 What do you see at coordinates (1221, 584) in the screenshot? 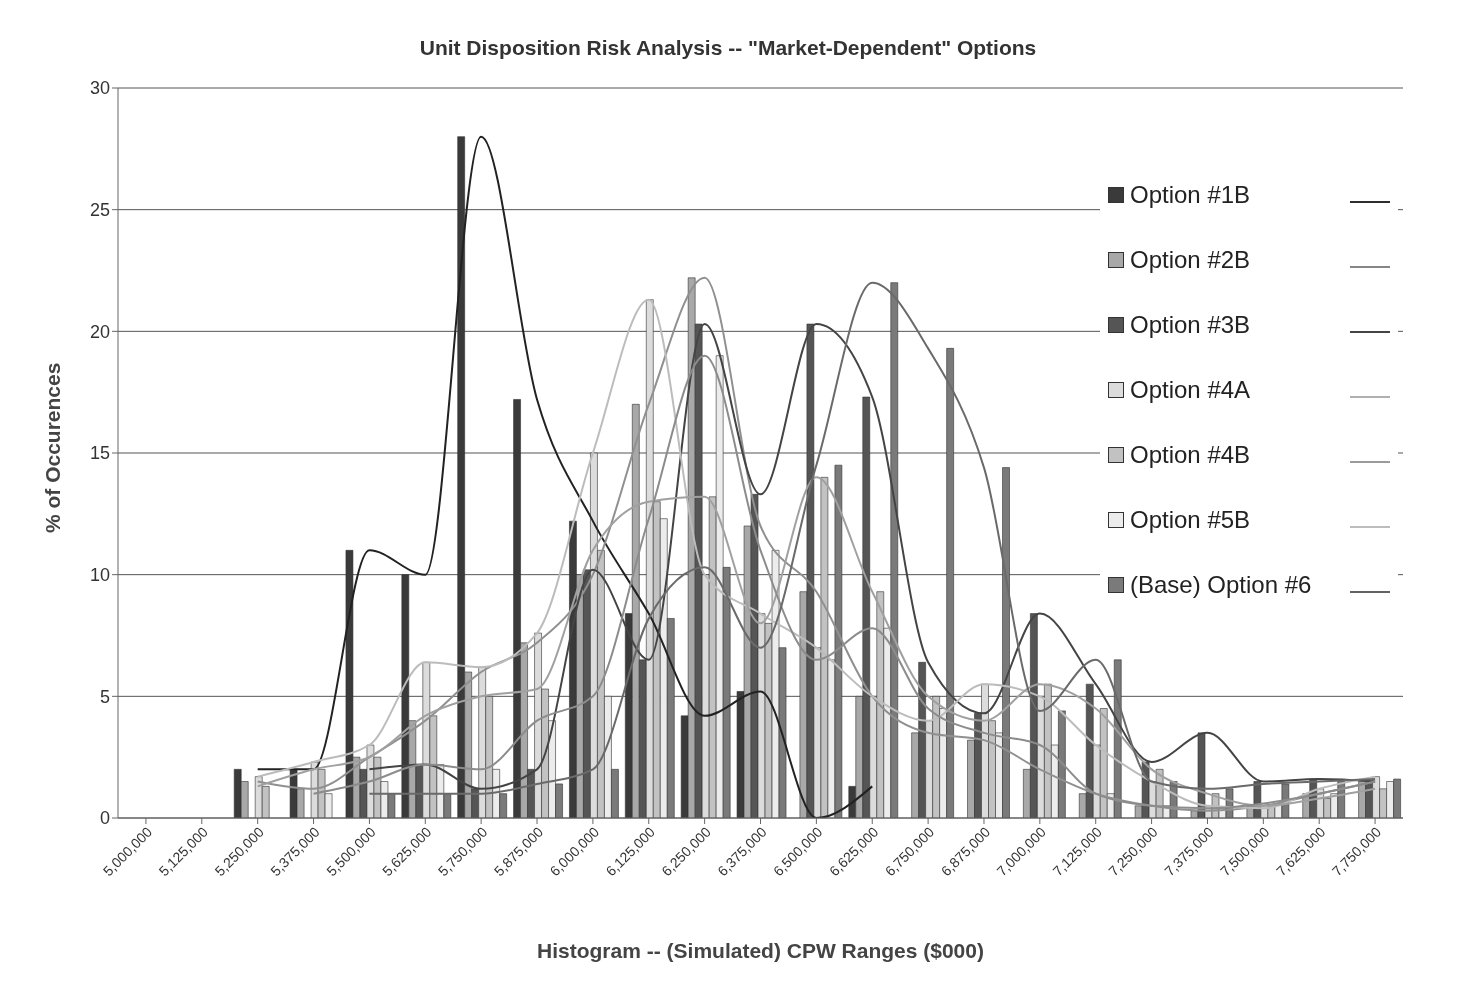
I see `legend-label: (Base) Option #6` at bounding box center [1221, 584].